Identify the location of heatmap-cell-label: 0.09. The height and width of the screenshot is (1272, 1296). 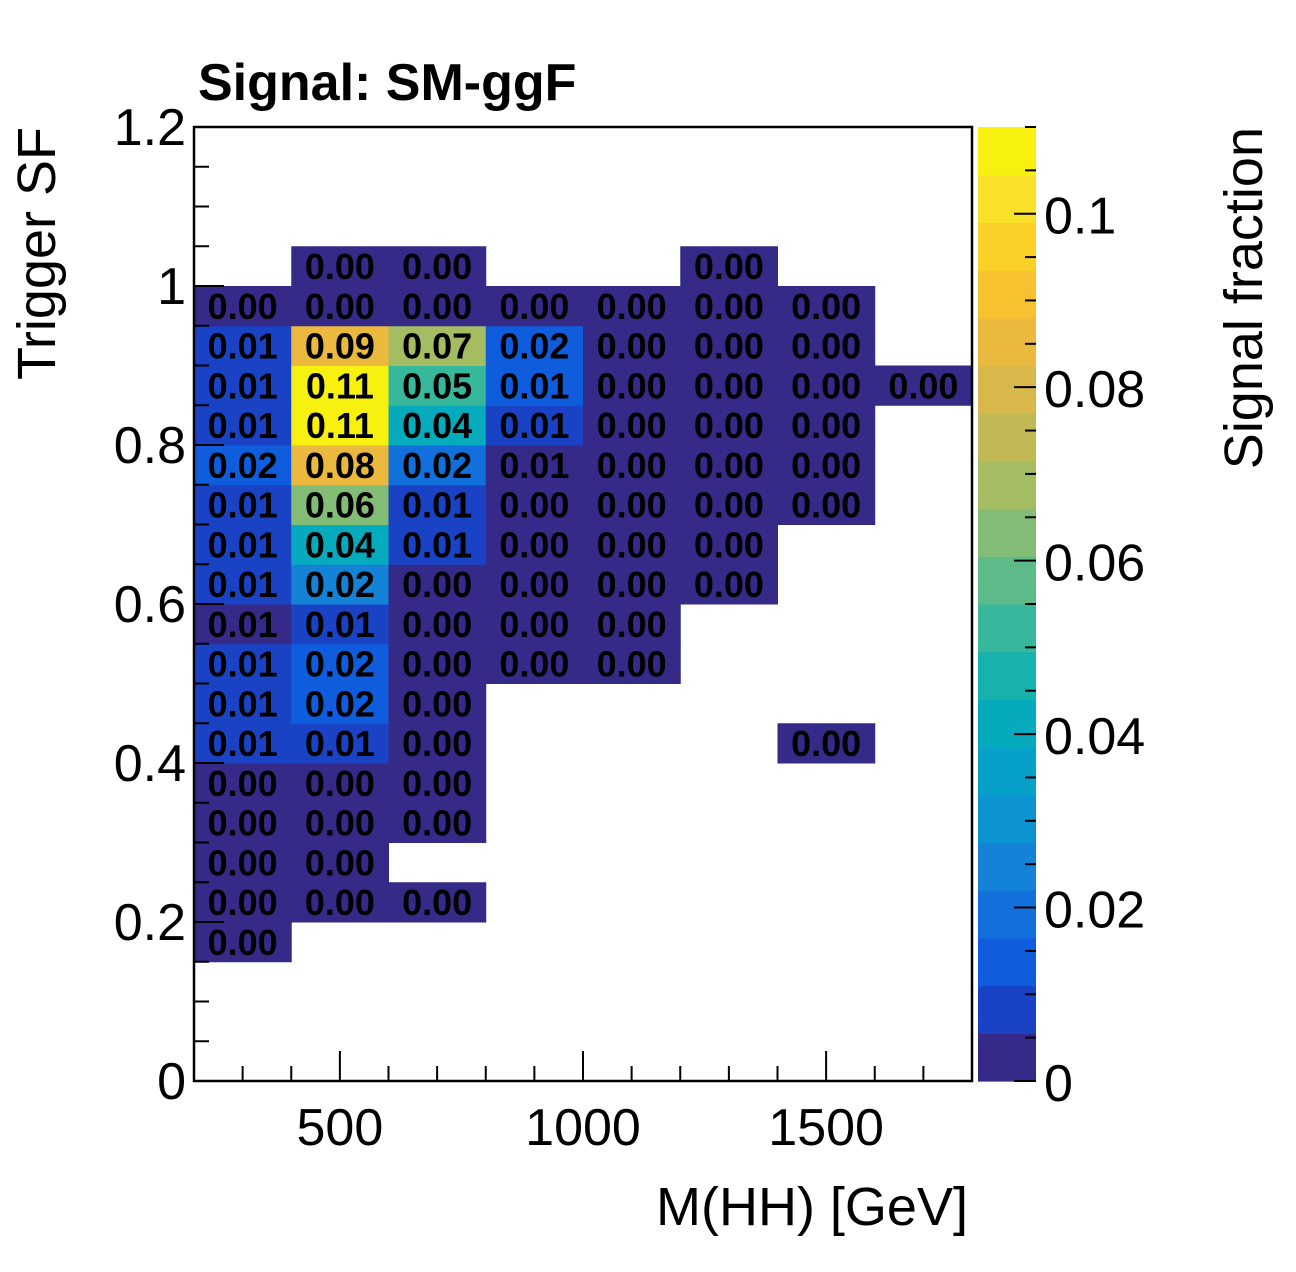
(340, 346).